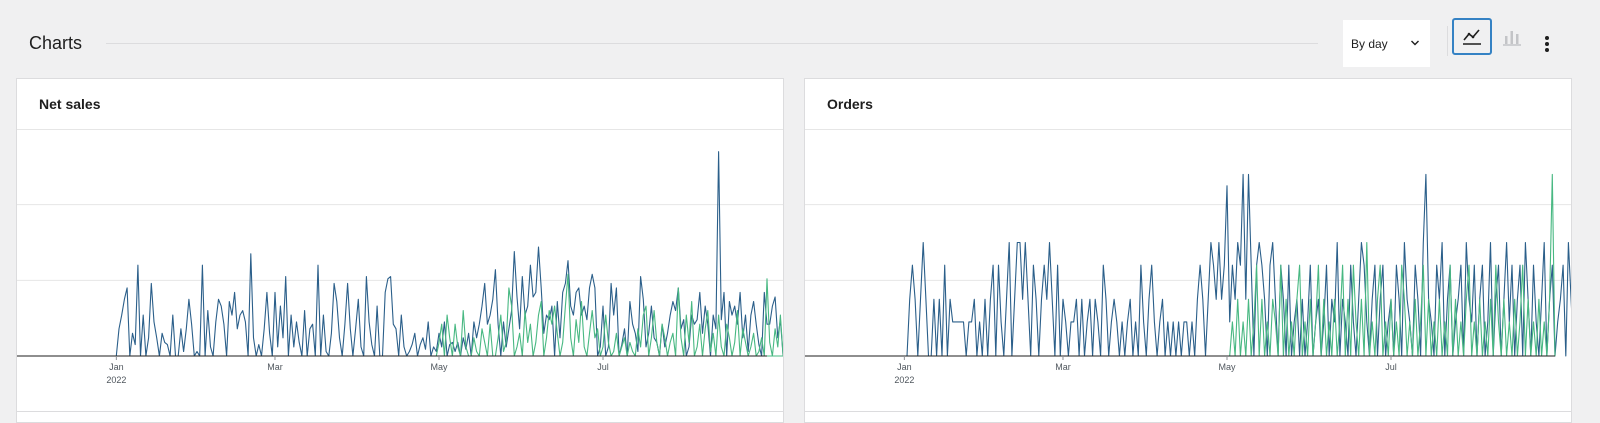 The height and width of the screenshot is (423, 1600). I want to click on toolbar-divider, so click(1447, 41).